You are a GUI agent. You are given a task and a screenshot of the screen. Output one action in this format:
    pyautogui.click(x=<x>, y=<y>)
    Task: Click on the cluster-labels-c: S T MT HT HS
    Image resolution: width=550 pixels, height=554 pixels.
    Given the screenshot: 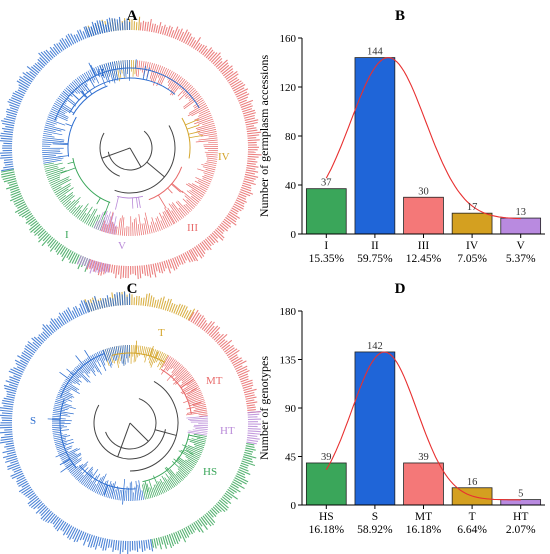 What is the action you would take?
    pyautogui.click(x=132, y=402)
    